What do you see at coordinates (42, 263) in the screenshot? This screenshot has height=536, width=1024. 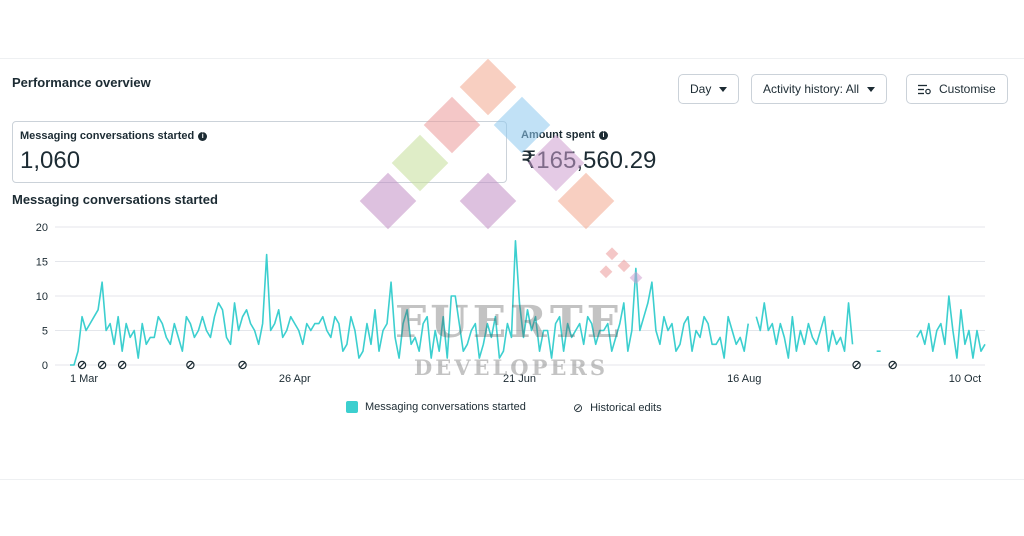 I see `y-tick-label: 15` at bounding box center [42, 263].